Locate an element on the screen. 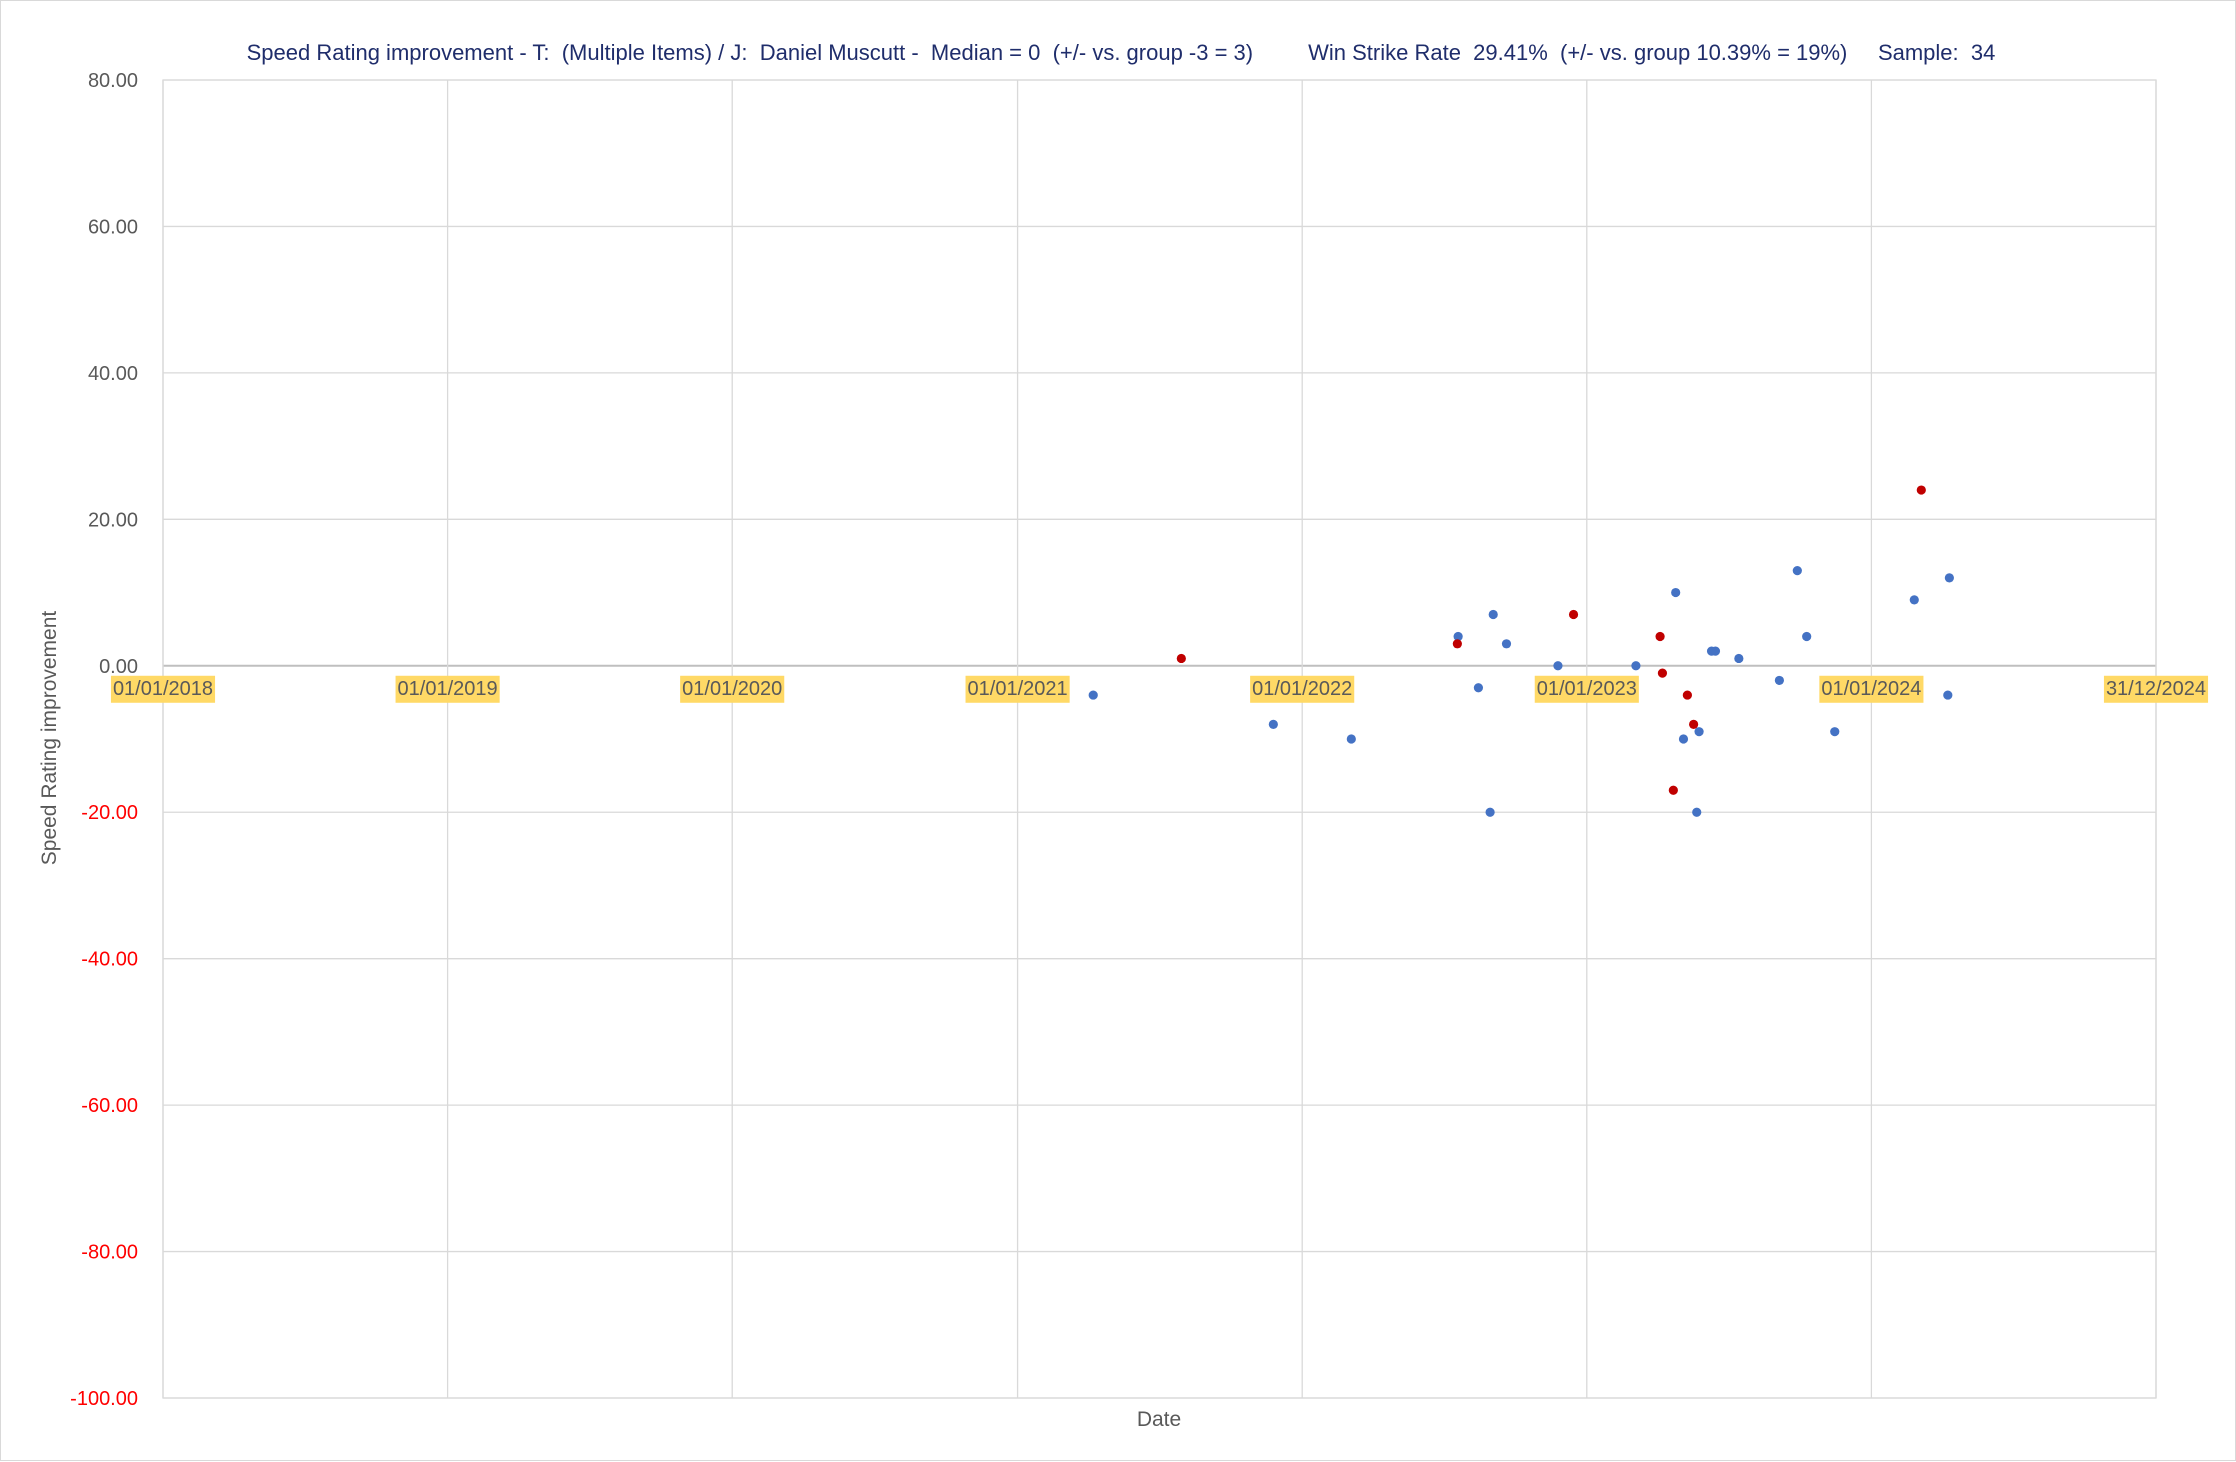 The image size is (2236, 1462). y-tick-label: -100.00 is located at coordinates (104, 1399).